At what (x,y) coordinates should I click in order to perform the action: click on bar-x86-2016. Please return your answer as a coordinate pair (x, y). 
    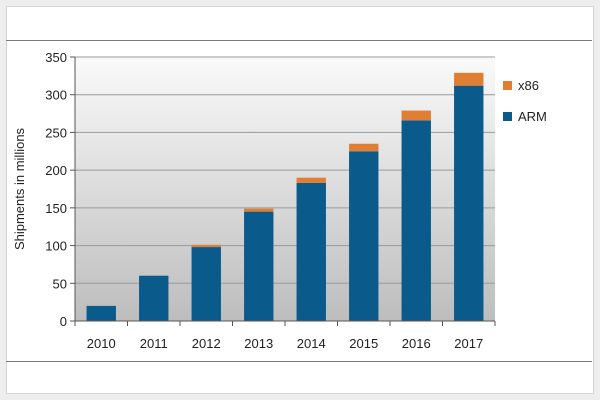
    Looking at the image, I should click on (416, 115).